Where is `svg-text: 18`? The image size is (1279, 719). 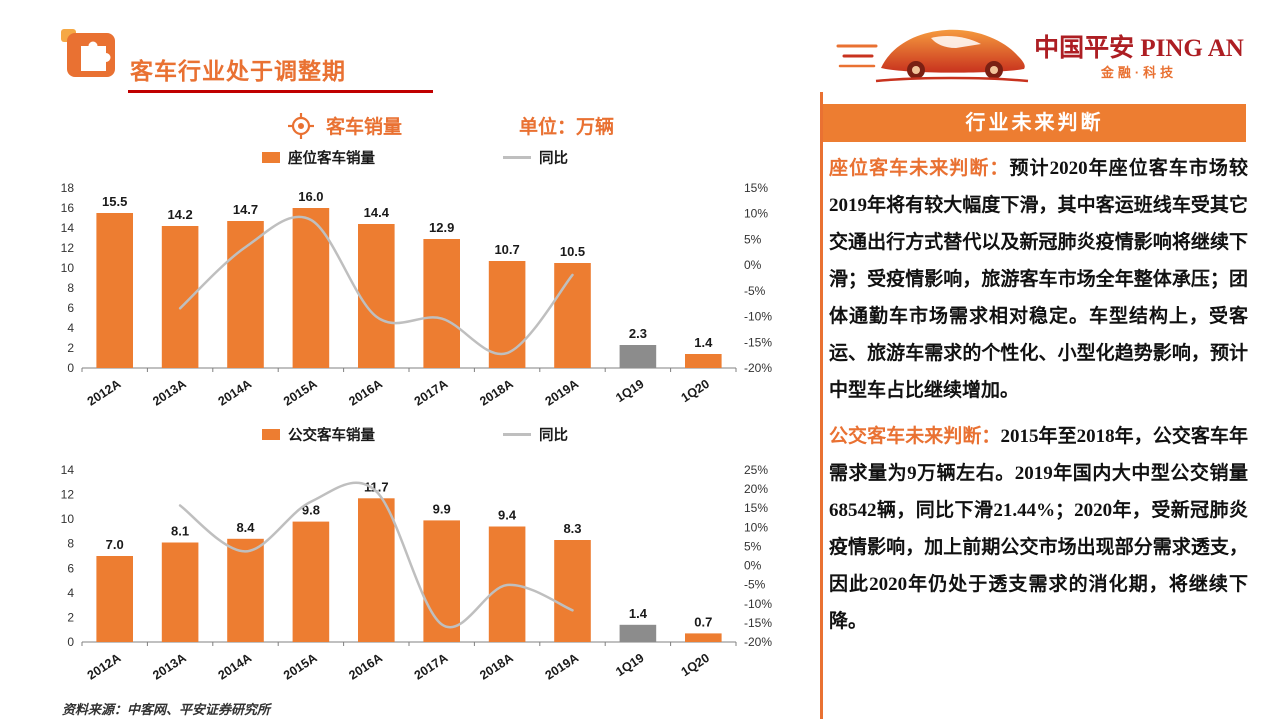
svg-text: 18 is located at coordinates (68, 188).